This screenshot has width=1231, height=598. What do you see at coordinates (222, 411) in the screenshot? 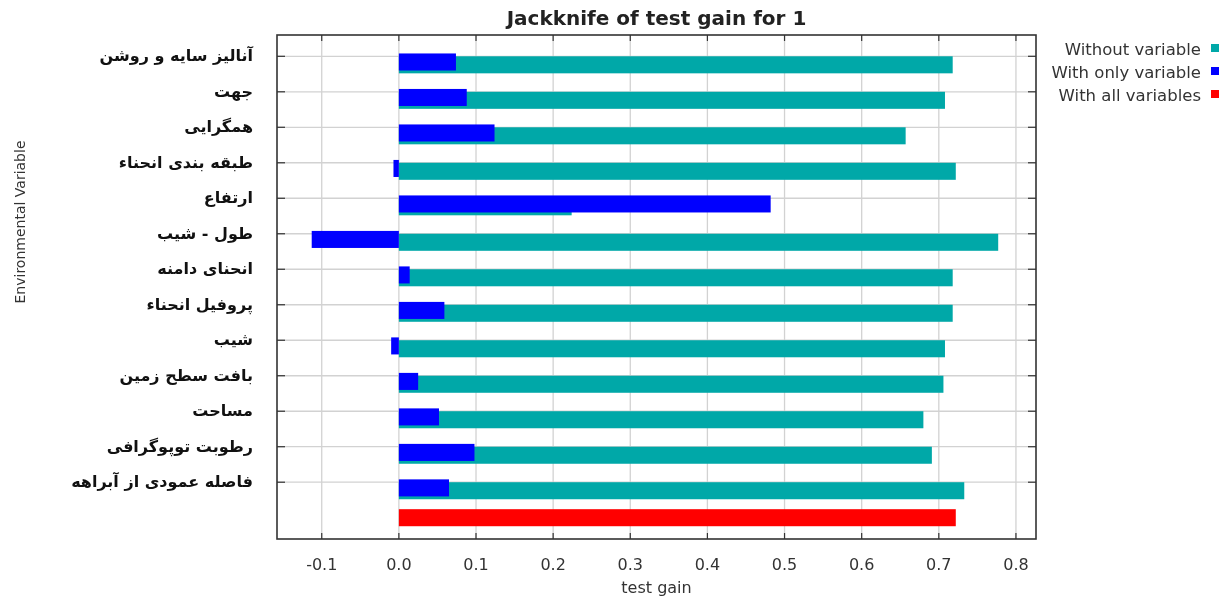
I see `y-tick-label: مساحت` at bounding box center [222, 411].